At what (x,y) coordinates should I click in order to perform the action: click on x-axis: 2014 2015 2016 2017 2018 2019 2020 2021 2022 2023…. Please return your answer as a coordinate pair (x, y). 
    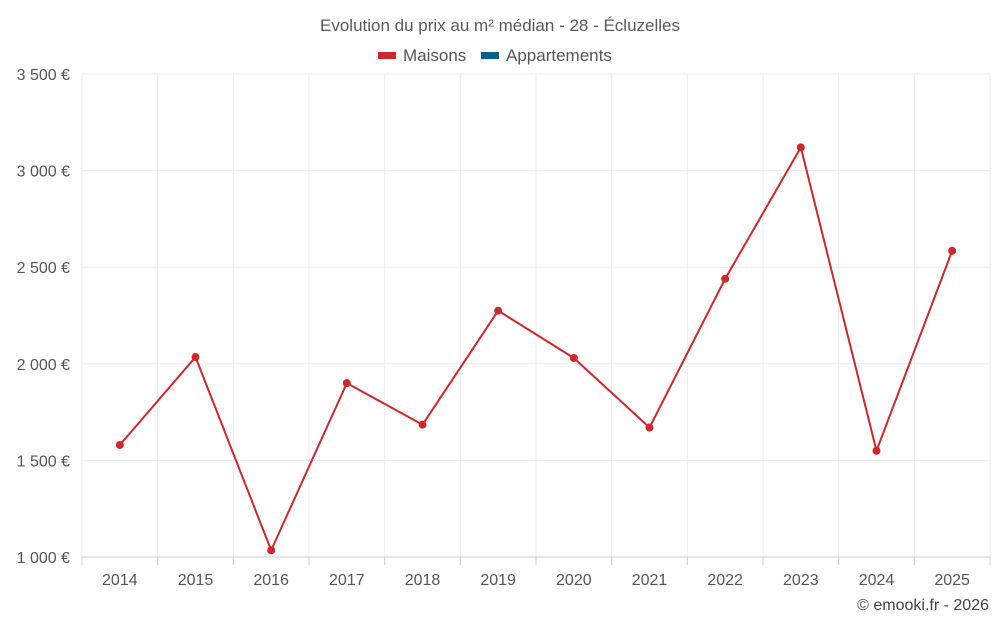
    Looking at the image, I should click on (536, 572).